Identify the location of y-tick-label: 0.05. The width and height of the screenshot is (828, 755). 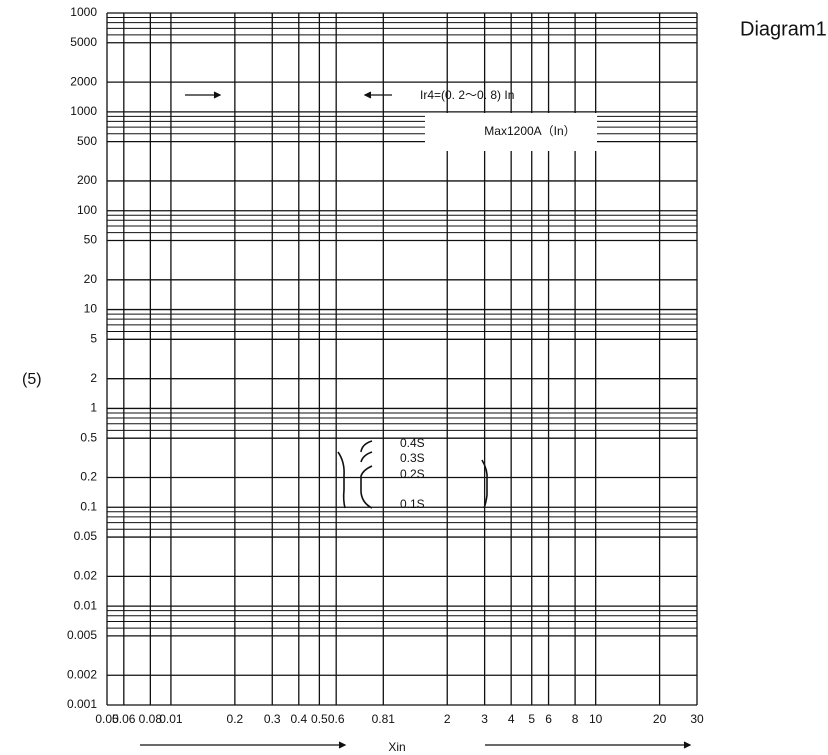
(86, 536).